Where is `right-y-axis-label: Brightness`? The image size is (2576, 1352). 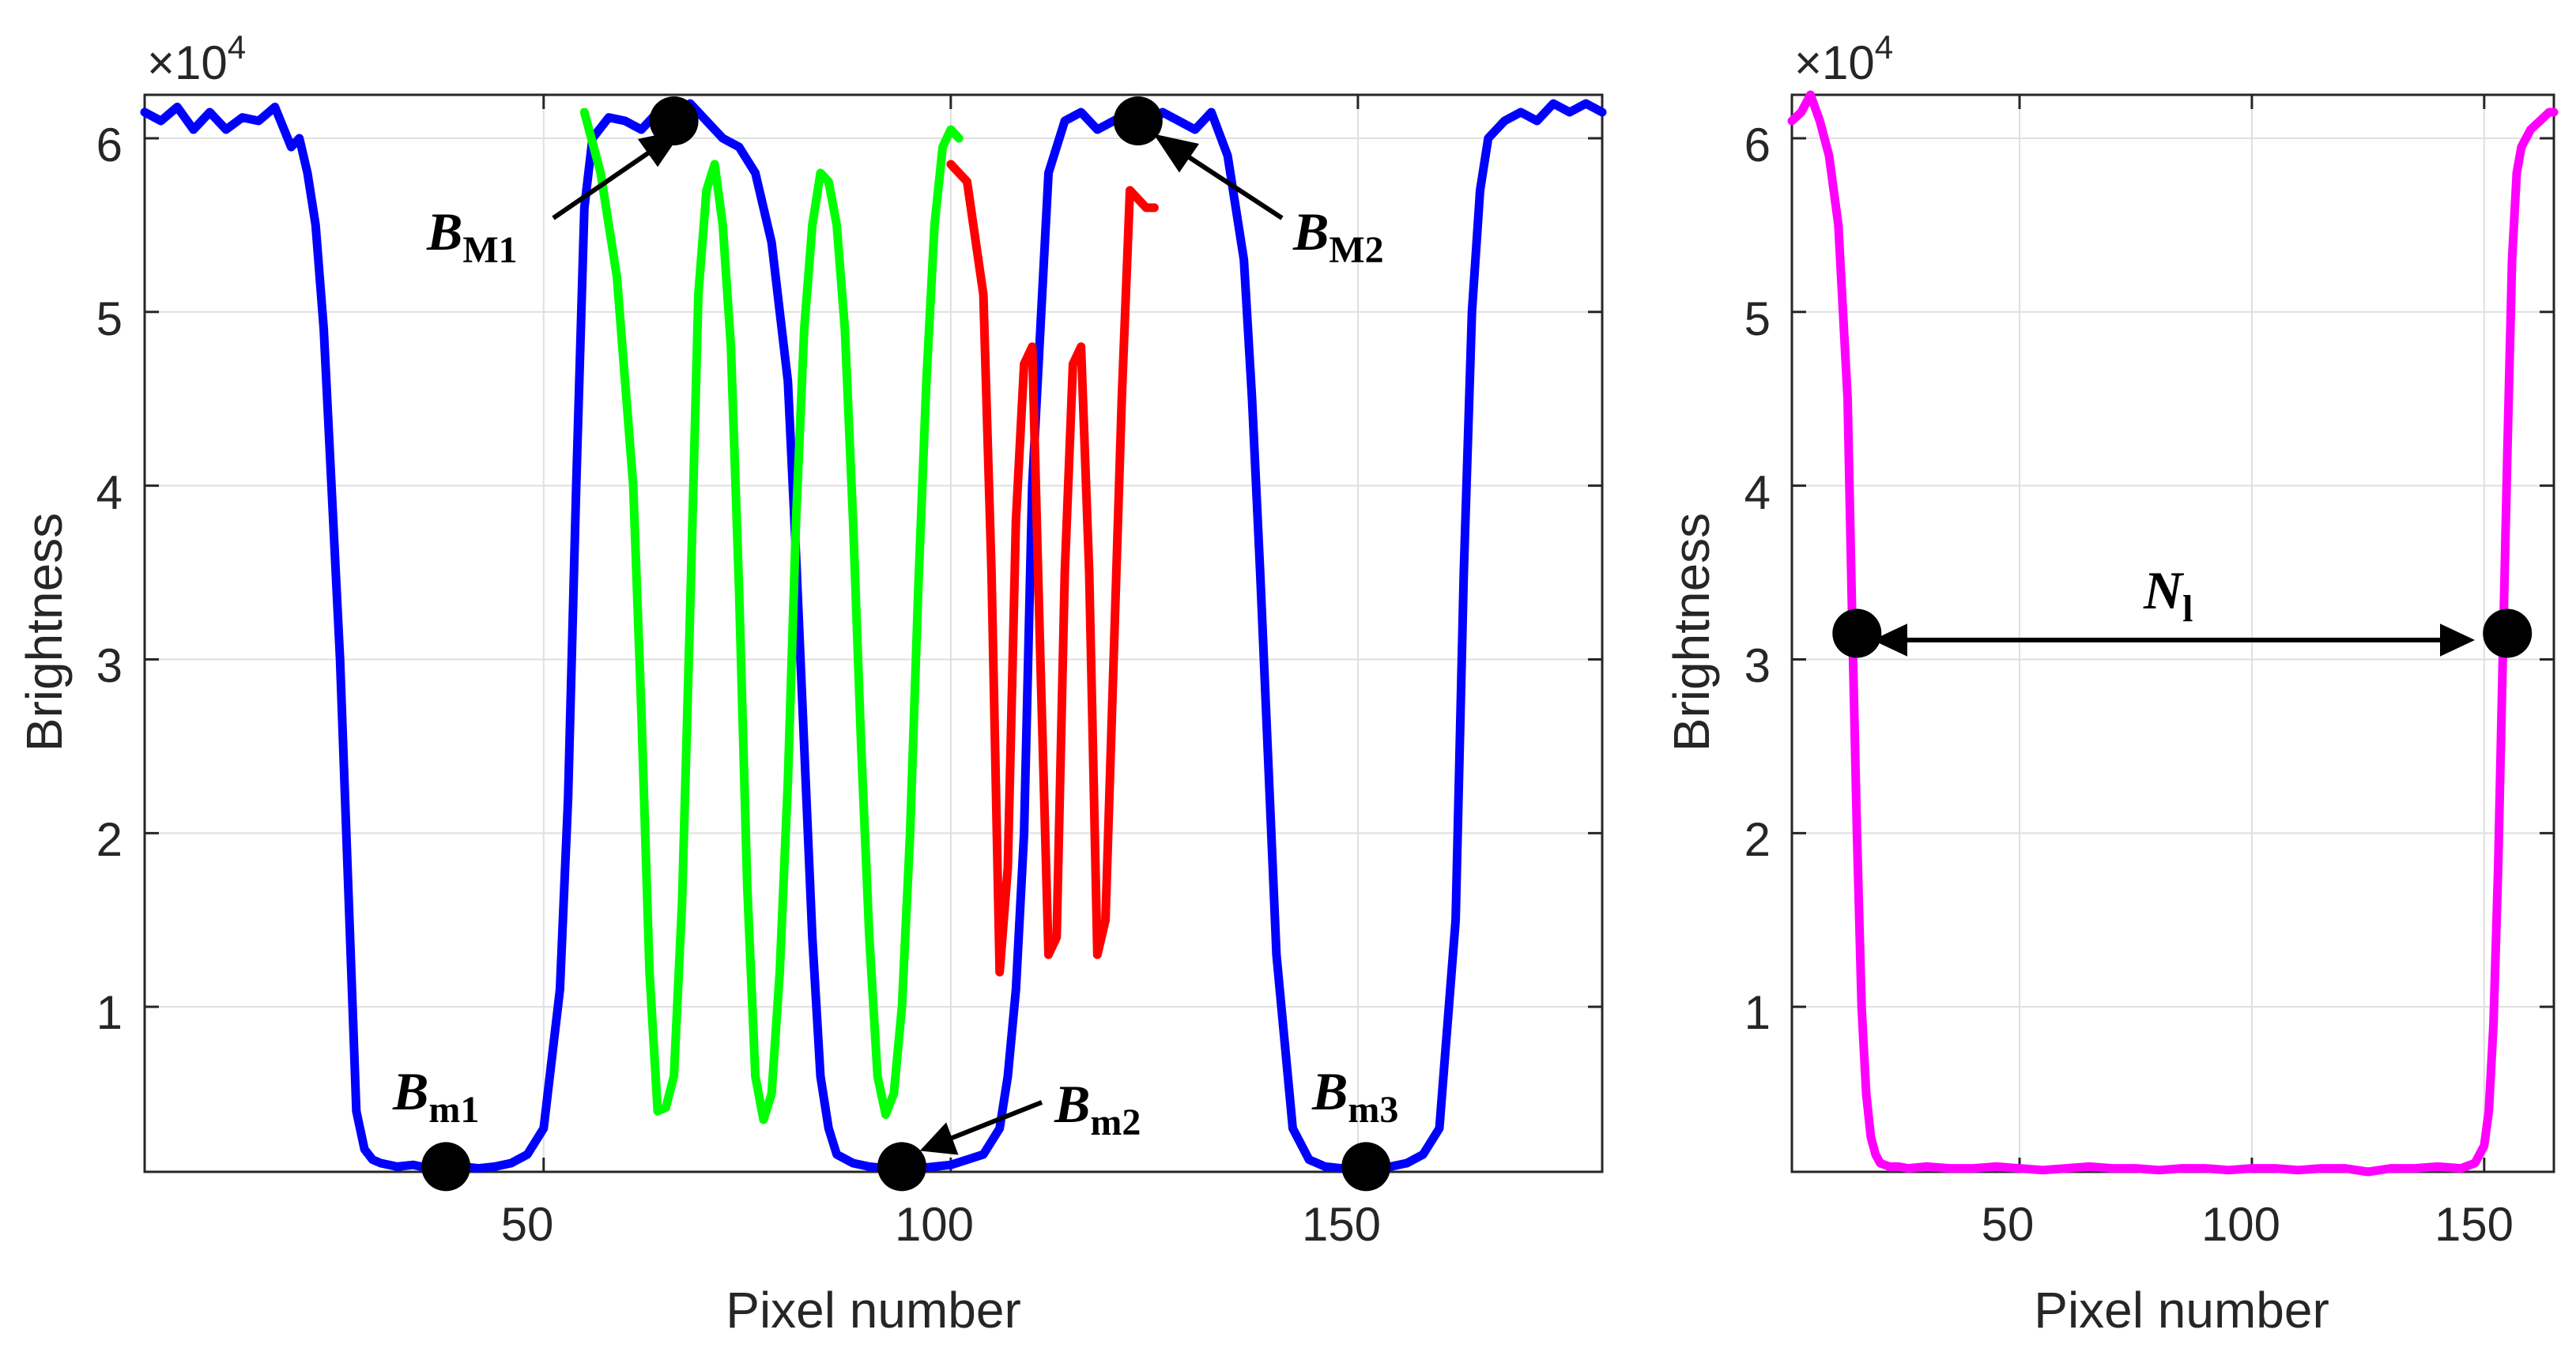 right-y-axis-label: Brightness is located at coordinates (1691, 632).